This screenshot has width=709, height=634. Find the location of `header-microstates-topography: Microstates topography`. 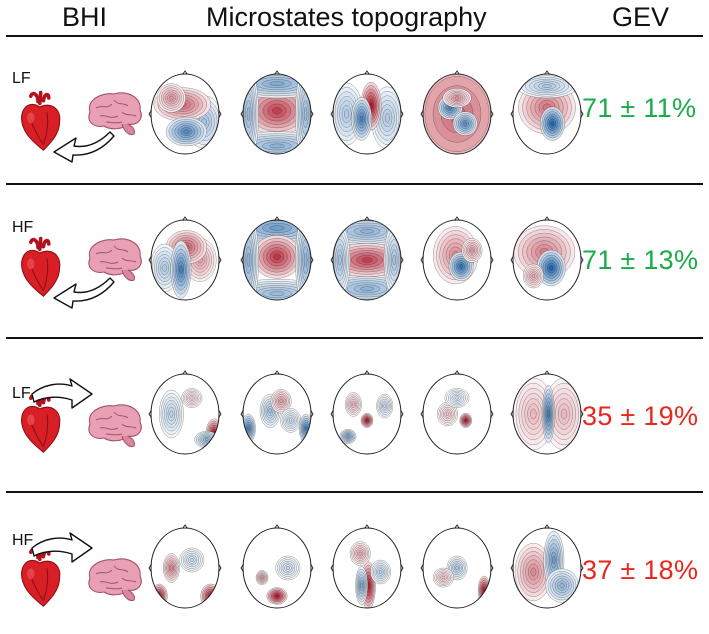

header-microstates-topography: Microstates topography is located at coordinates (346, 17).